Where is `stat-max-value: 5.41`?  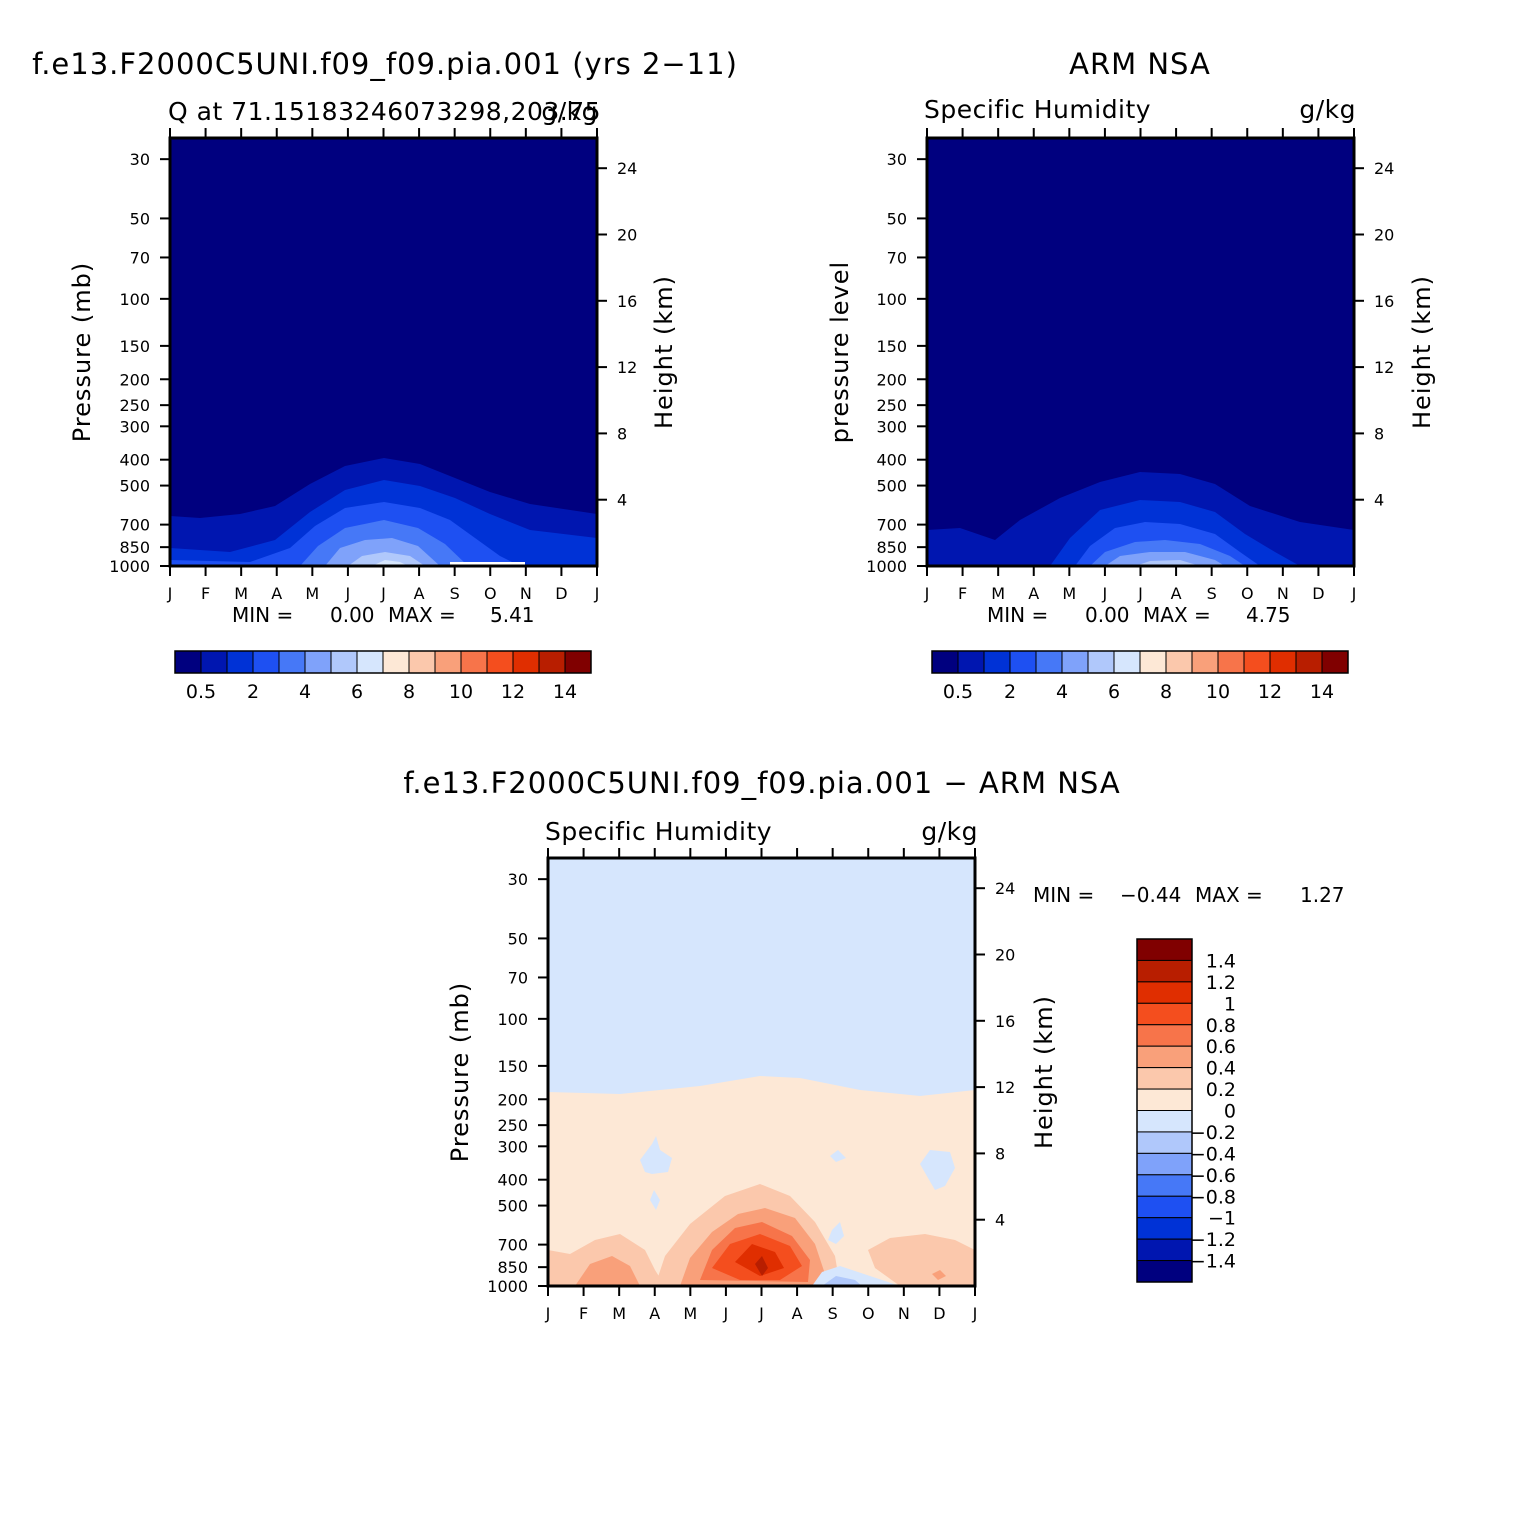
stat-max-value: 5.41 is located at coordinates (512, 615).